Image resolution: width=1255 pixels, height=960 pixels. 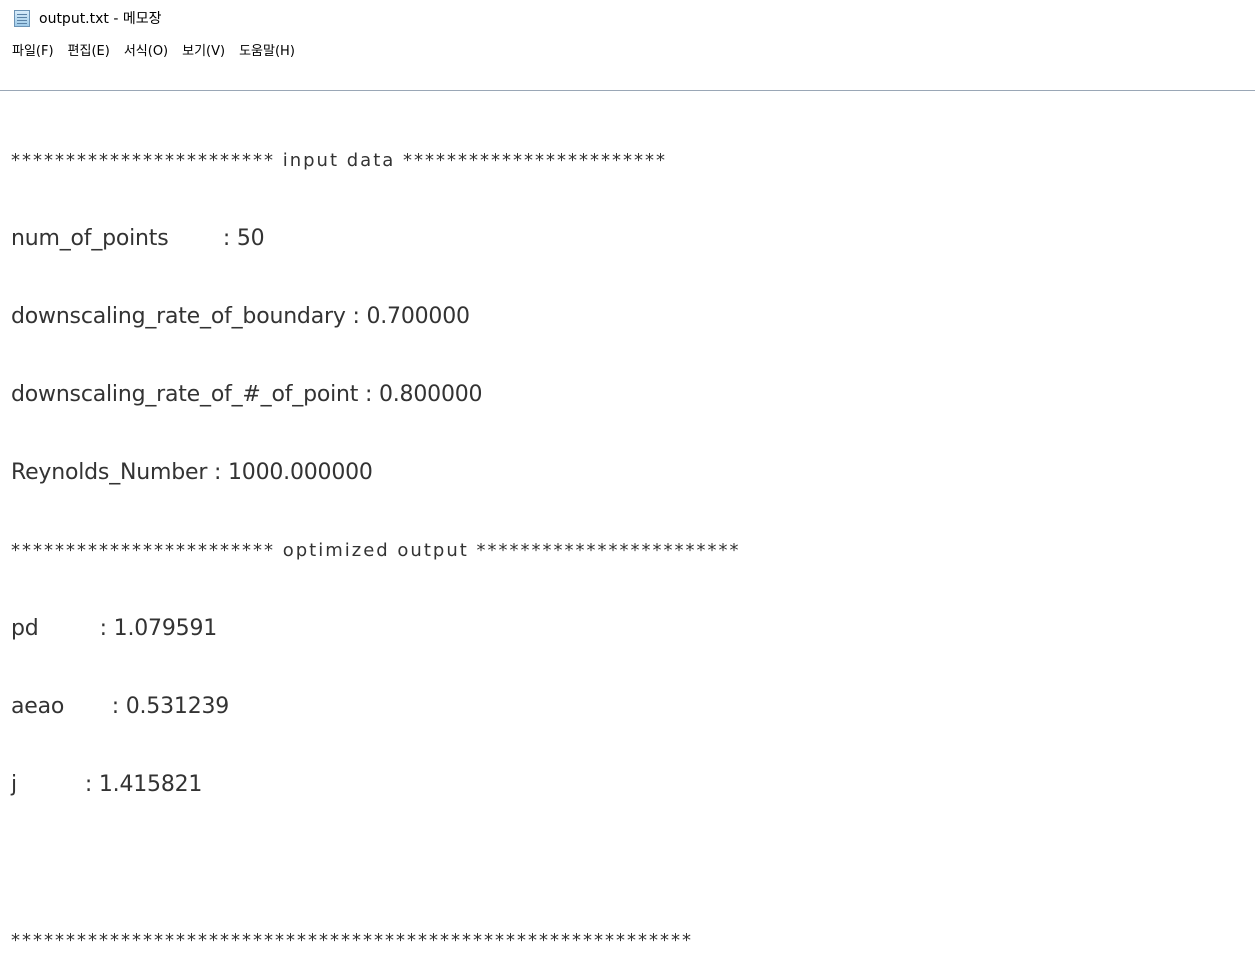 I want to click on menu-format: 서식(O), so click(x=146, y=51).